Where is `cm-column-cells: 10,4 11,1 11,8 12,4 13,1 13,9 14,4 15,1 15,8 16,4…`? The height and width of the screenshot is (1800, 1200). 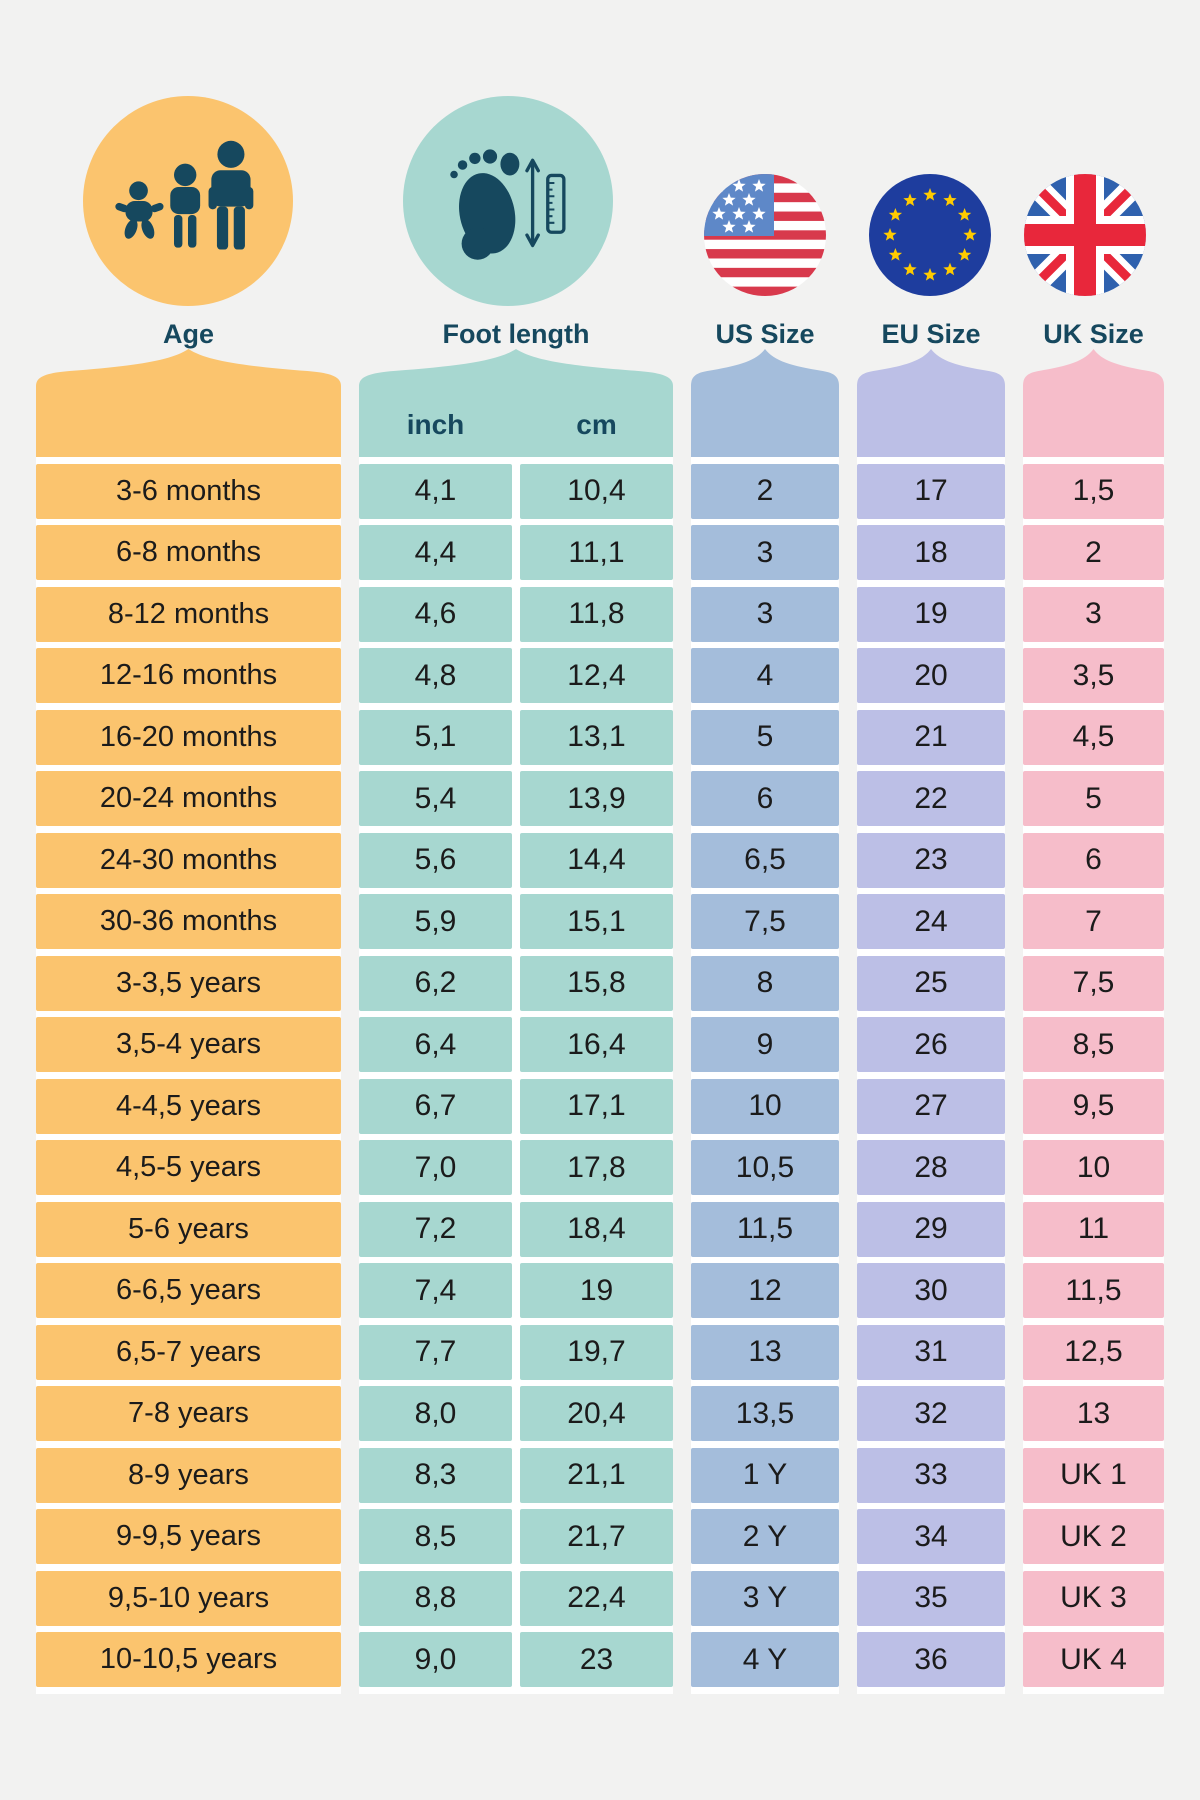
cm-column-cells: 10,4 11,1 11,8 12,4 13,1 13,9 14,4 15,1 15,8 16,4… is located at coordinates (596, 1075).